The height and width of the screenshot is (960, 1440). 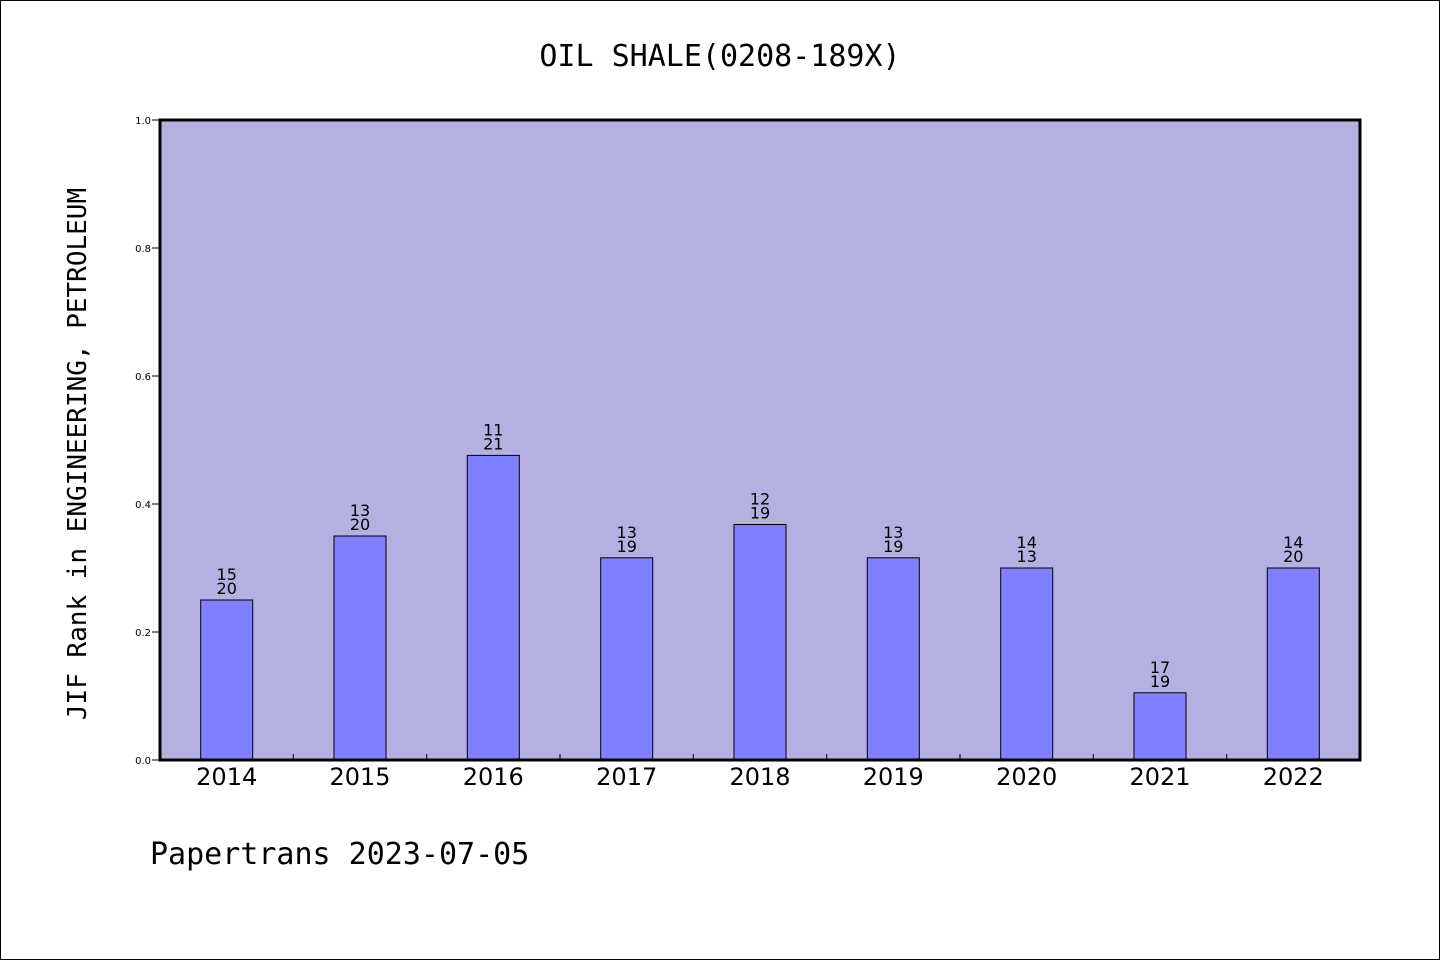 What do you see at coordinates (493, 429) in the screenshot?
I see `bar-label-rank-2016: 11` at bounding box center [493, 429].